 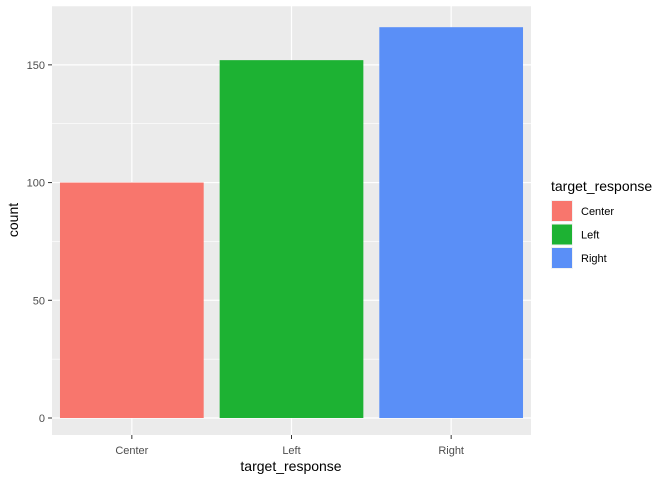 What do you see at coordinates (131, 451) in the screenshot?
I see `x-tick-label: Center` at bounding box center [131, 451].